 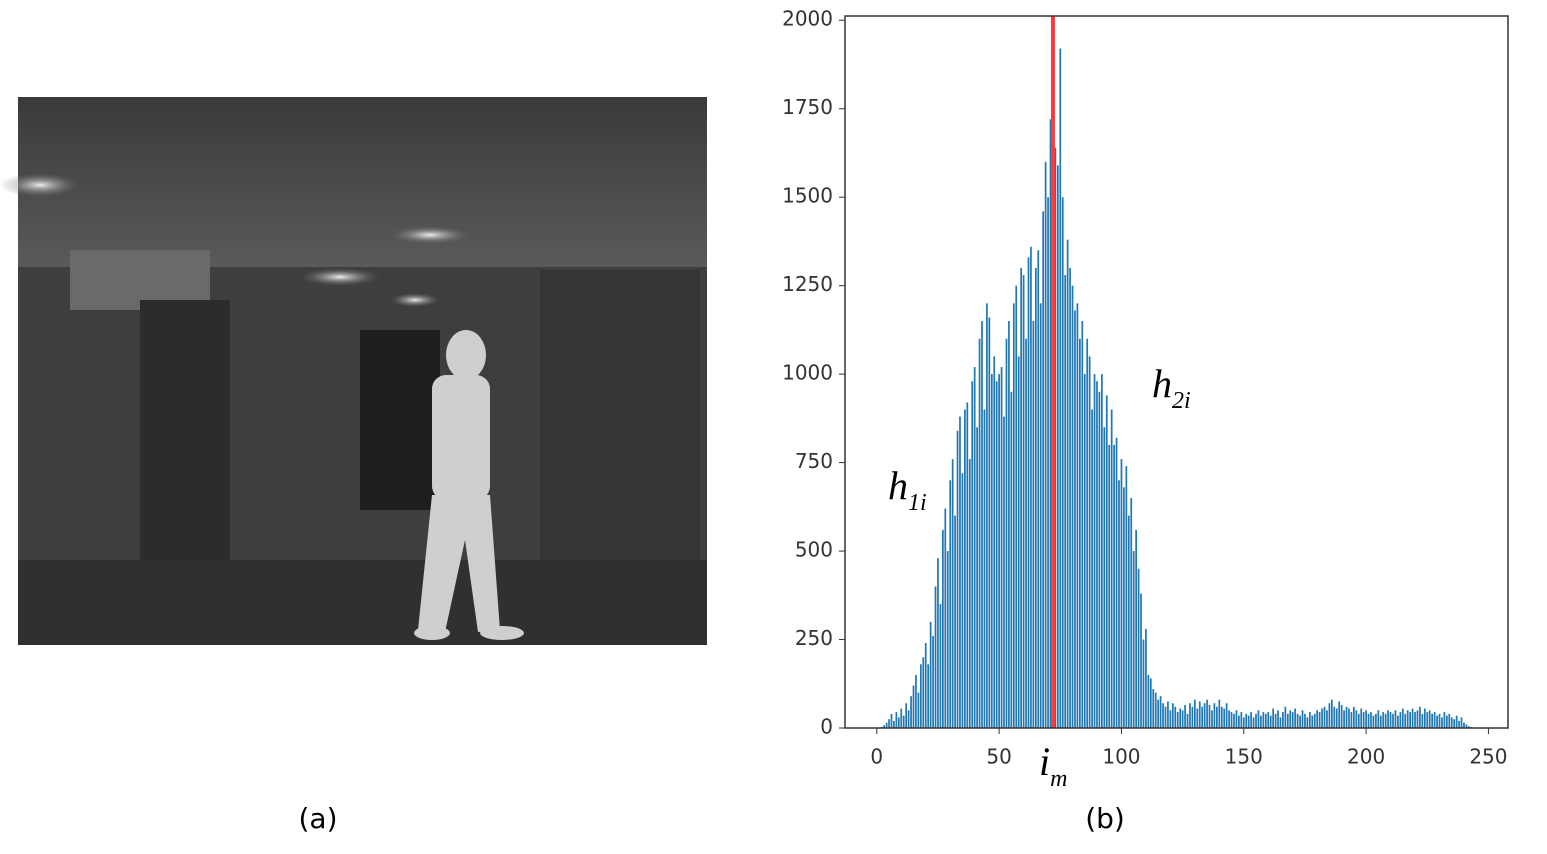 What do you see at coordinates (814, 461) in the screenshot?
I see `y-tick-label: 750` at bounding box center [814, 461].